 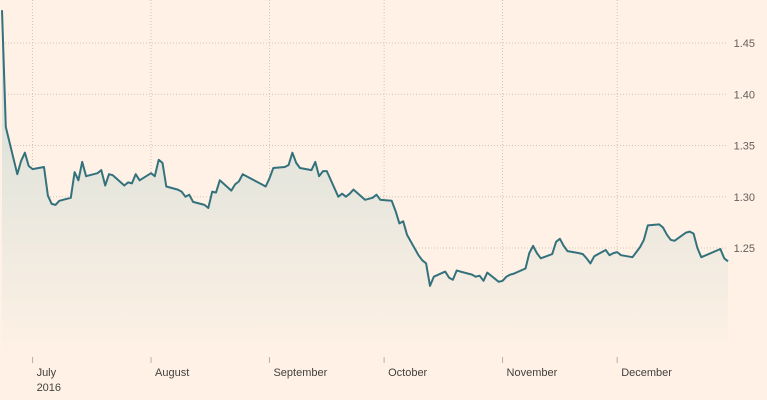 I want to click on y-tick-label: 1.25, so click(x=744, y=249).